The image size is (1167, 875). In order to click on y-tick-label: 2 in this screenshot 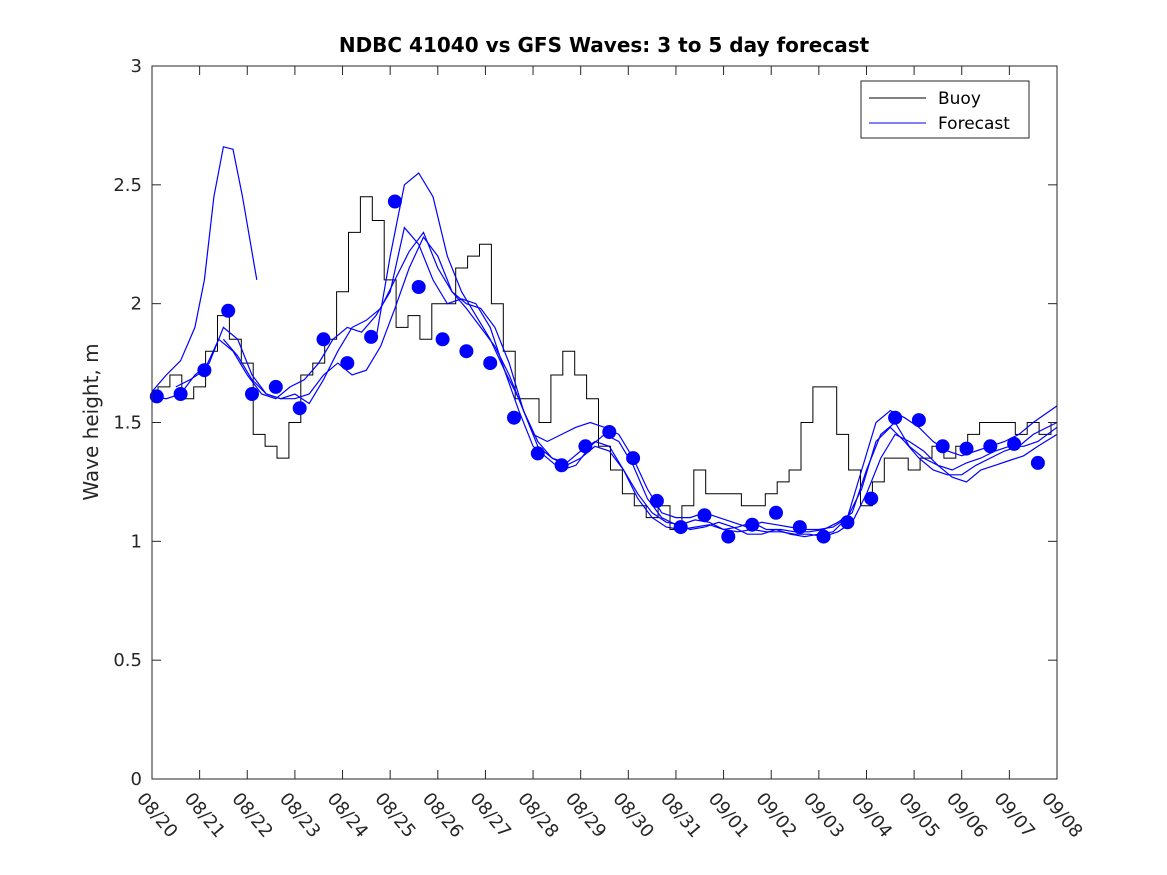, I will do `click(136, 304)`.